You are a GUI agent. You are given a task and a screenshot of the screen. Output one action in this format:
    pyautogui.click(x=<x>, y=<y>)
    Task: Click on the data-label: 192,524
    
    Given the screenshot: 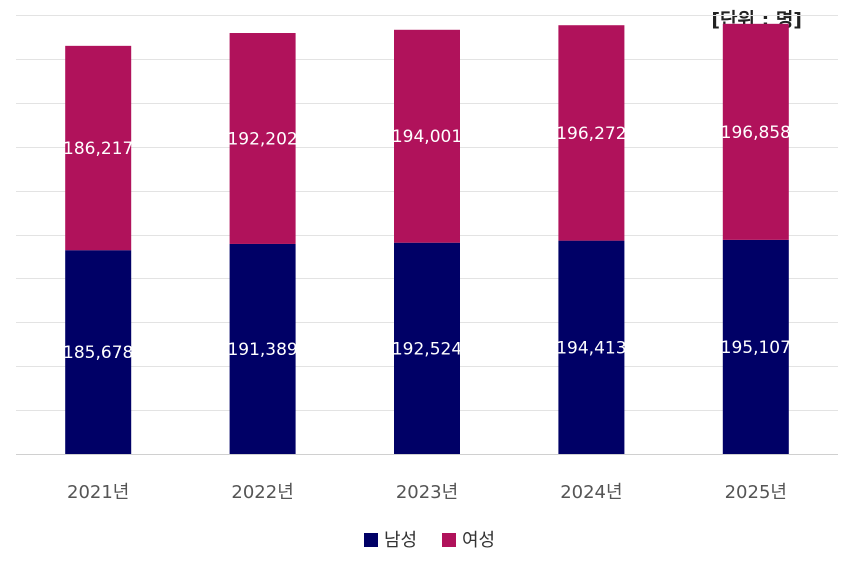 What is the action you would take?
    pyautogui.click(x=427, y=349)
    